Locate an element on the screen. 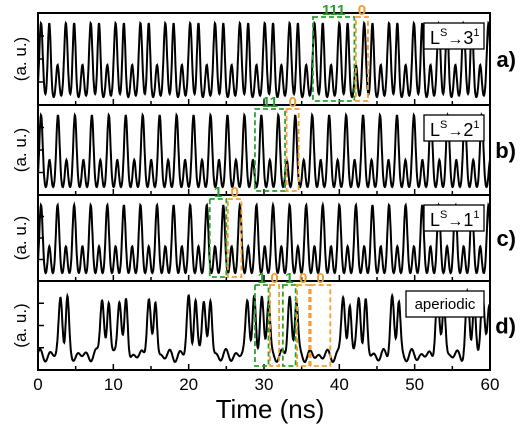  panel-label: b) is located at coordinates (505, 150).